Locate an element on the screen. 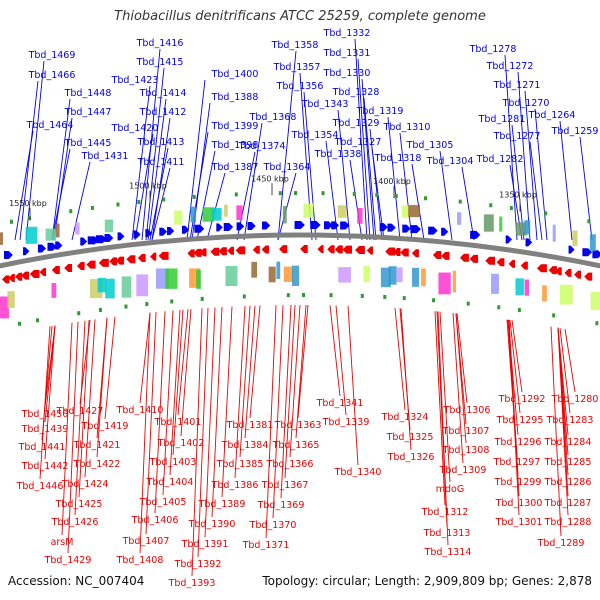 The height and width of the screenshot is (600, 600). top-gene-label: Tbd_1354 is located at coordinates (315, 135).